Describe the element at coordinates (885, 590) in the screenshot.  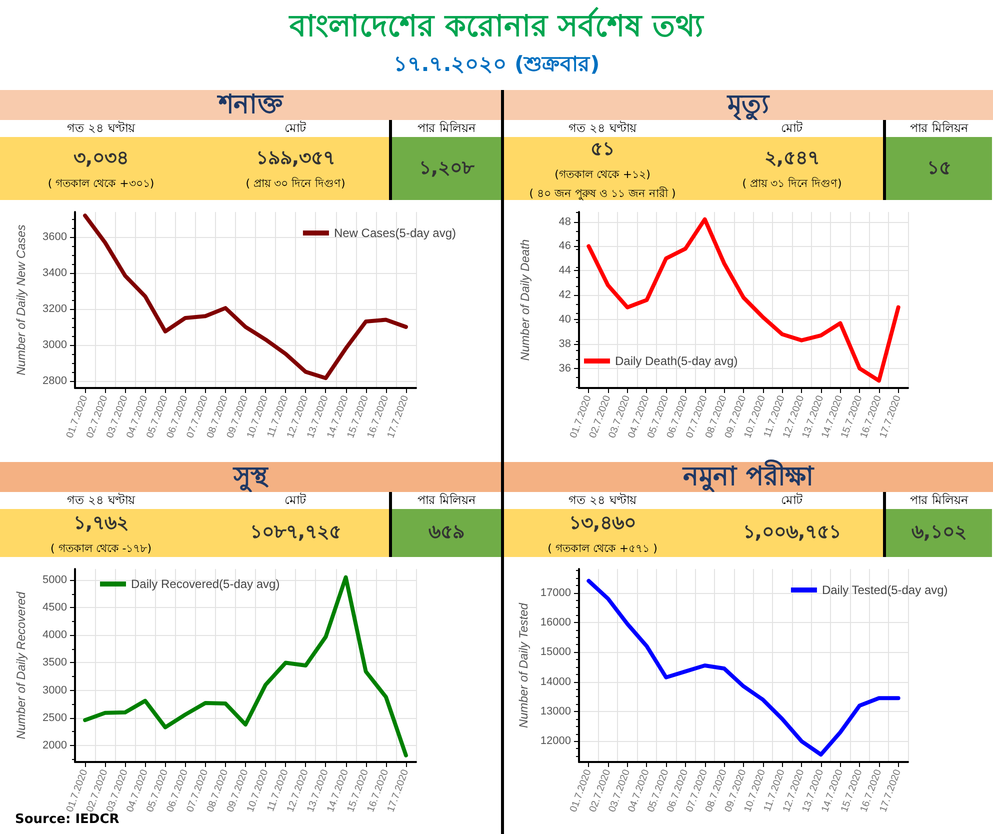
I see `legend-label: Daily Tested(5-day avg)` at that location.